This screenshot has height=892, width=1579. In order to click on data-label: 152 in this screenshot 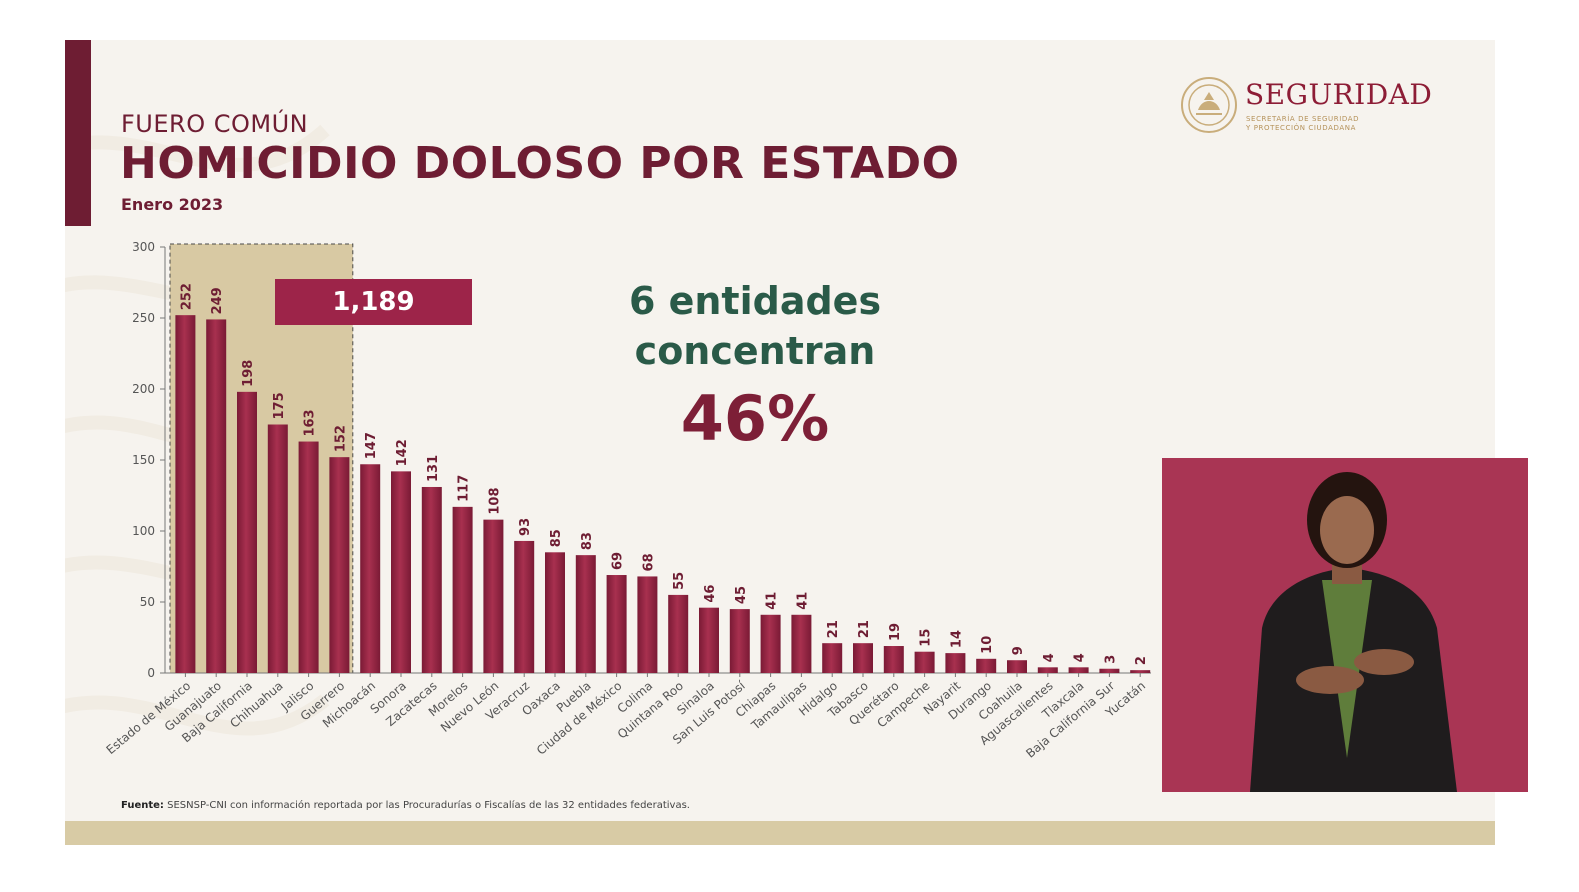, I will do `click(340, 438)`.